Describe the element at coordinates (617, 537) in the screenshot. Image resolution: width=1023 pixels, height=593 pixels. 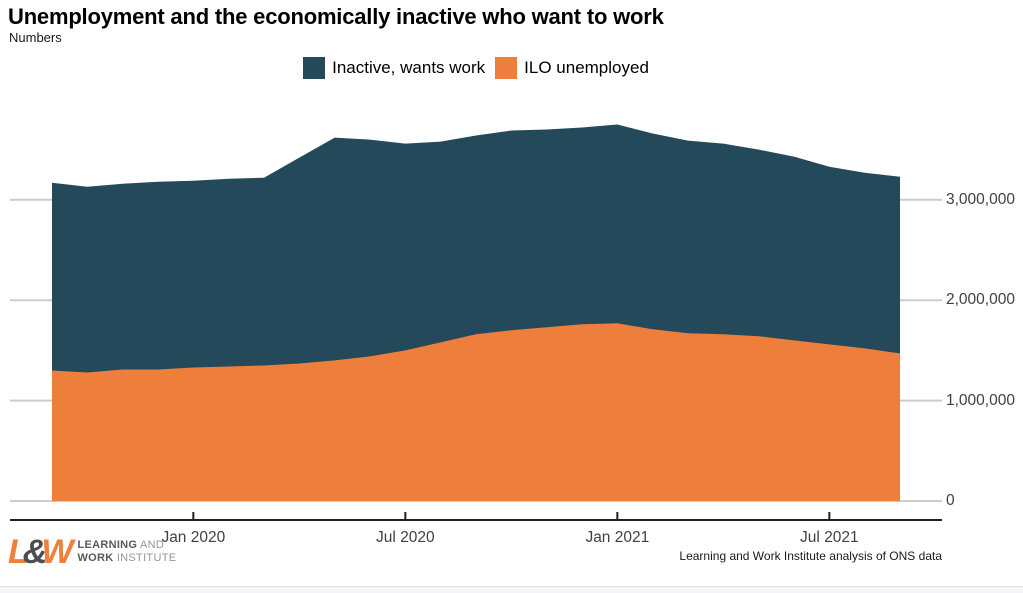
I see `x-tick-label: Jan 2021` at that location.